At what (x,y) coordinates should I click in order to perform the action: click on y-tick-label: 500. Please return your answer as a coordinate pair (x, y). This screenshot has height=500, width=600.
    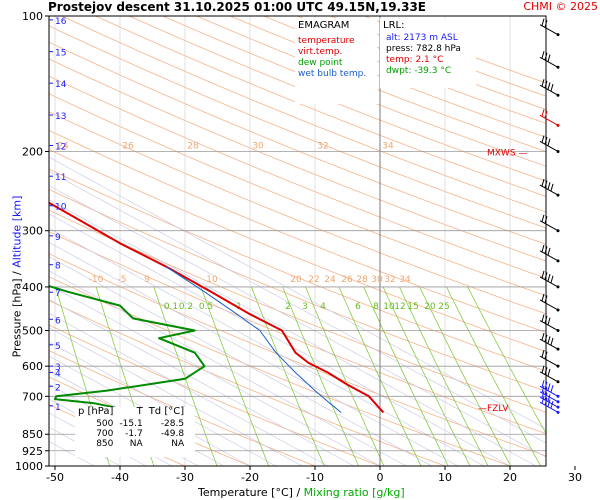
    Looking at the image, I should click on (32, 331).